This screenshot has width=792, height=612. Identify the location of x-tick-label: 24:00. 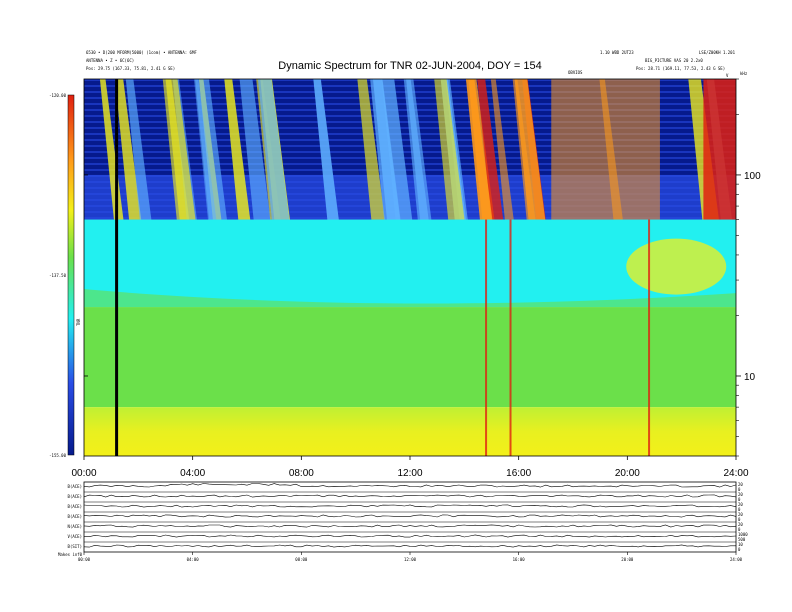
(735, 473).